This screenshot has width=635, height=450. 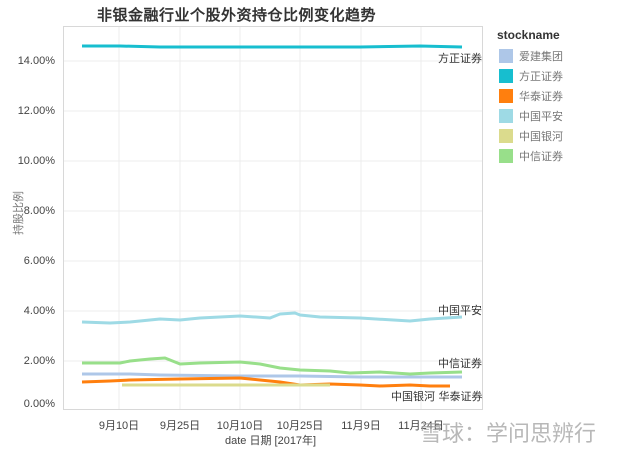 What do you see at coordinates (36, 111) in the screenshot?
I see `y-tick: 12.00%` at bounding box center [36, 111].